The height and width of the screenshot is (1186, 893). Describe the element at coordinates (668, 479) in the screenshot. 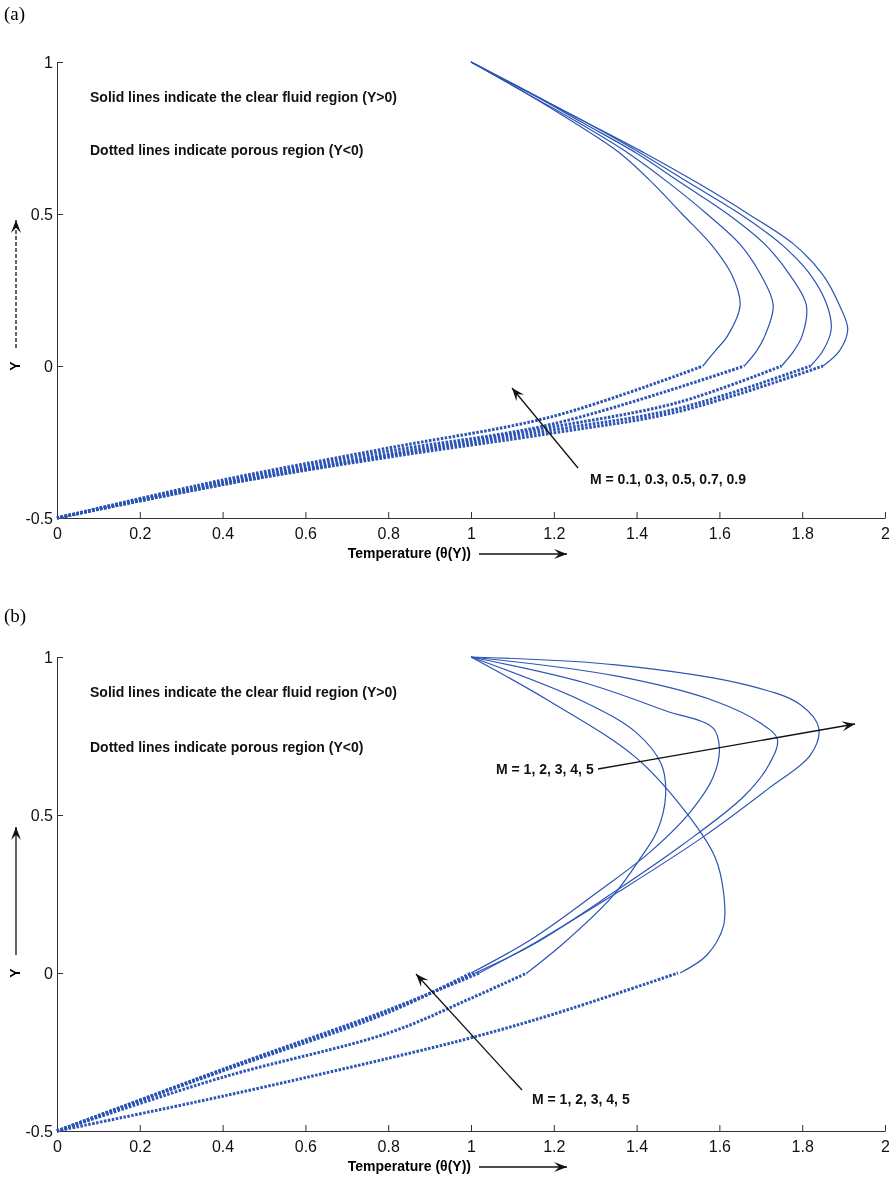

I see `annotation: M = 0.1, 0.3, 0.5, 0.7, 0.9` at that location.